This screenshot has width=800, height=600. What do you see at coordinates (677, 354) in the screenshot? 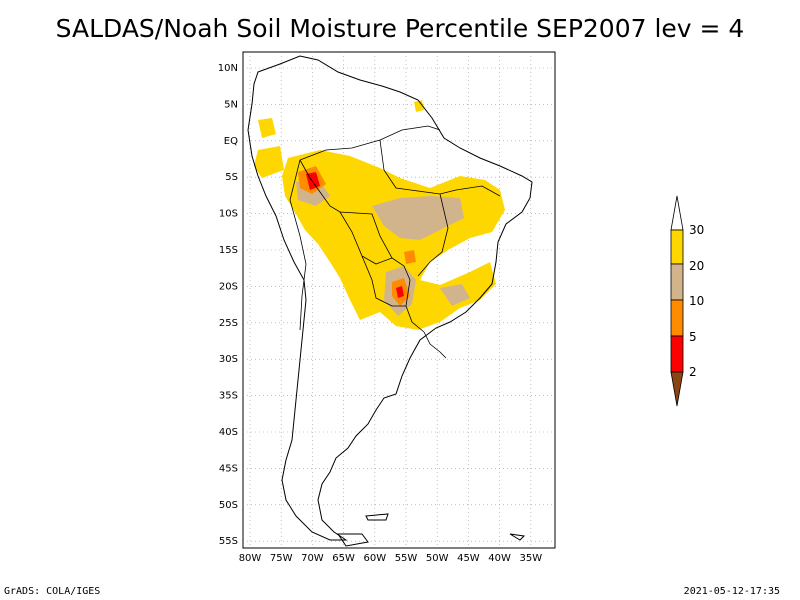
I see `legend-swatch-red` at bounding box center [677, 354].